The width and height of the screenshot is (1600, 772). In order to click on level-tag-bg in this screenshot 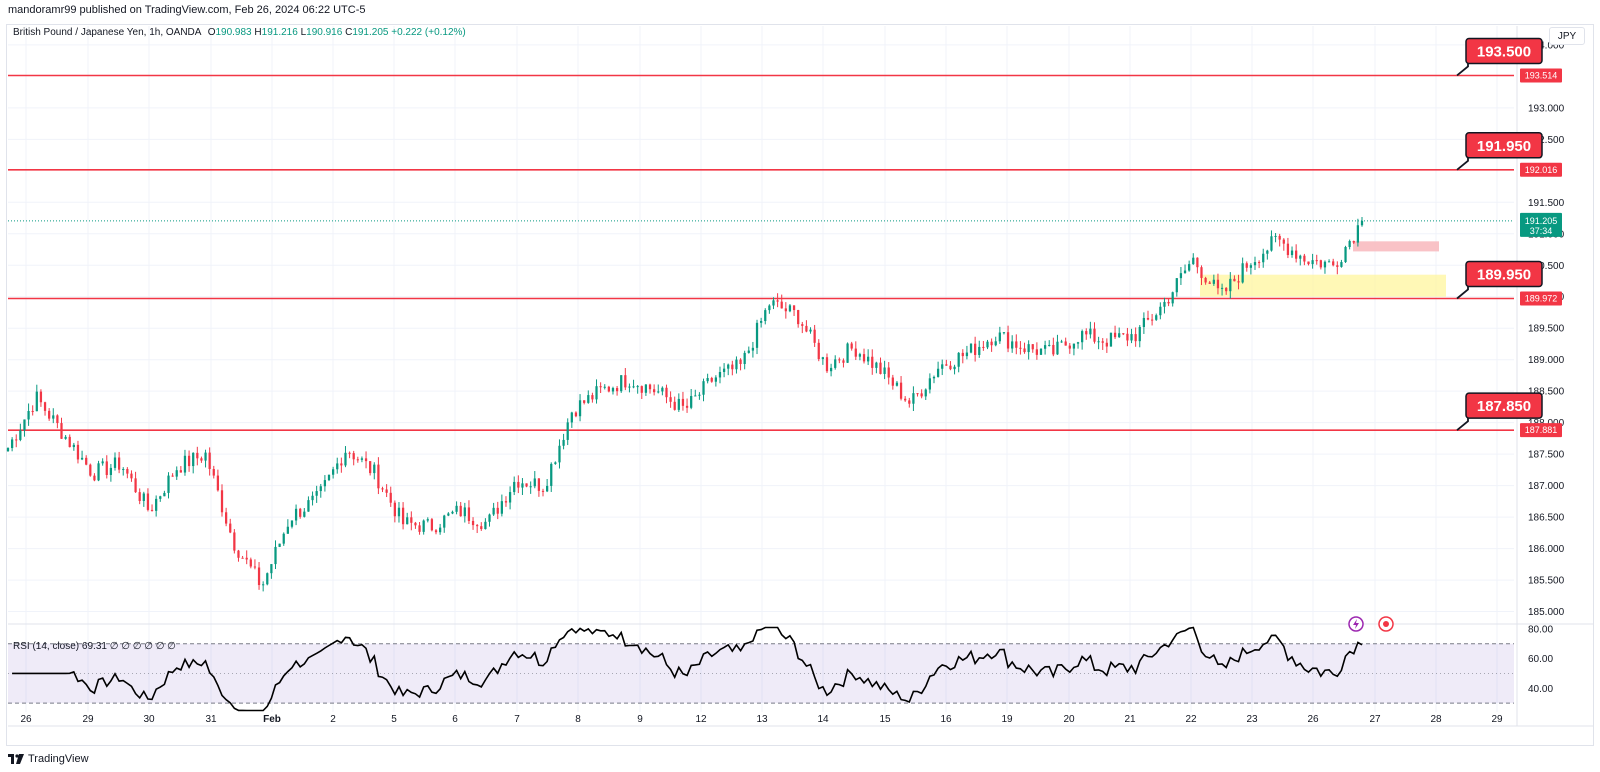, I will do `click(1541, 430)`.